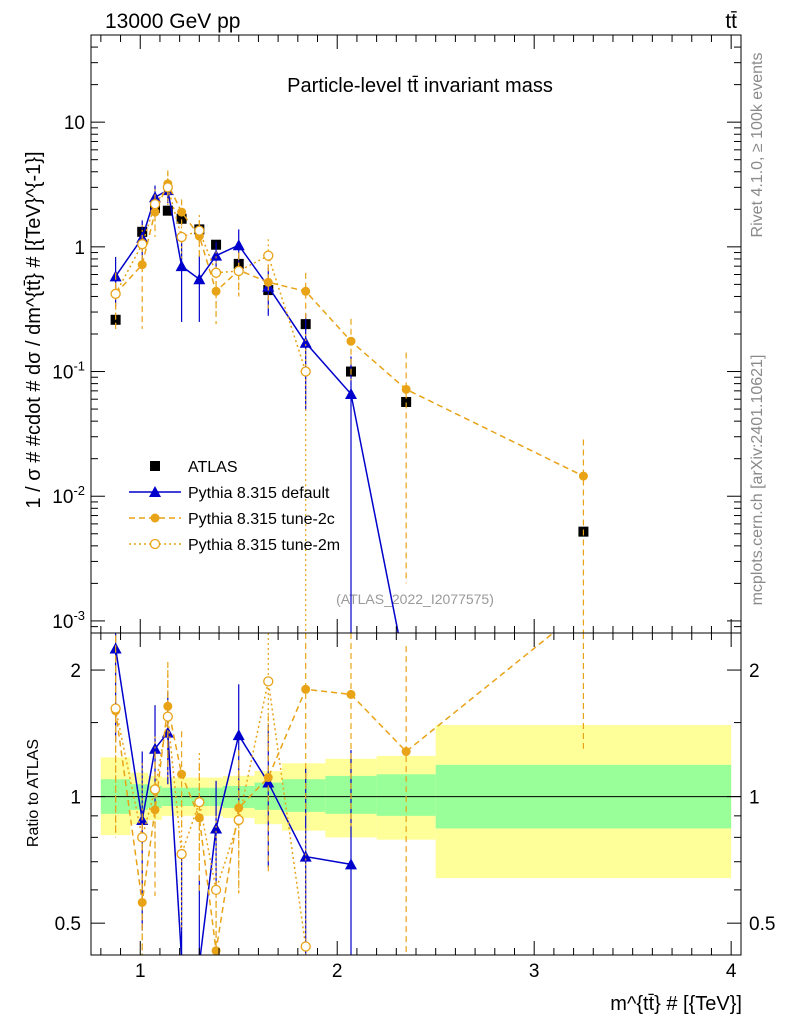 The height and width of the screenshot is (1024, 786). I want to click on legend-marker-atlas, so click(155, 466).